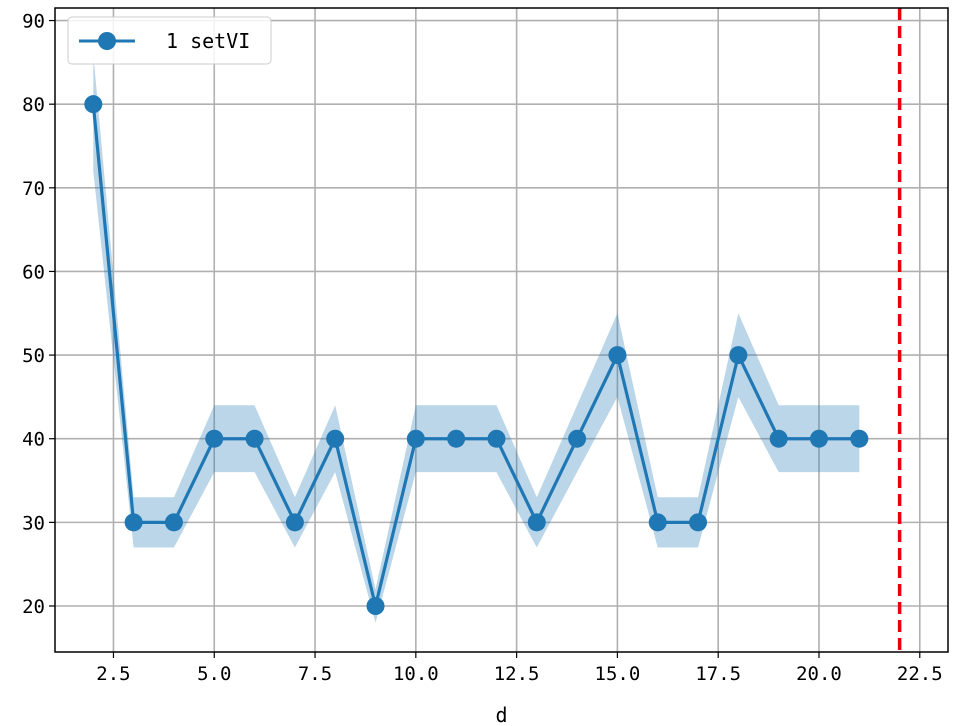 The image size is (957, 726). What do you see at coordinates (33, 22) in the screenshot?
I see `y-tick-label: 90` at bounding box center [33, 22].